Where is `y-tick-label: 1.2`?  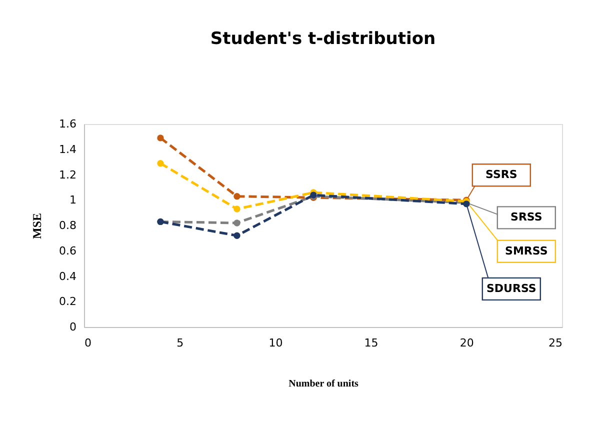
y-tick-label: 1.2 is located at coordinates (67, 175).